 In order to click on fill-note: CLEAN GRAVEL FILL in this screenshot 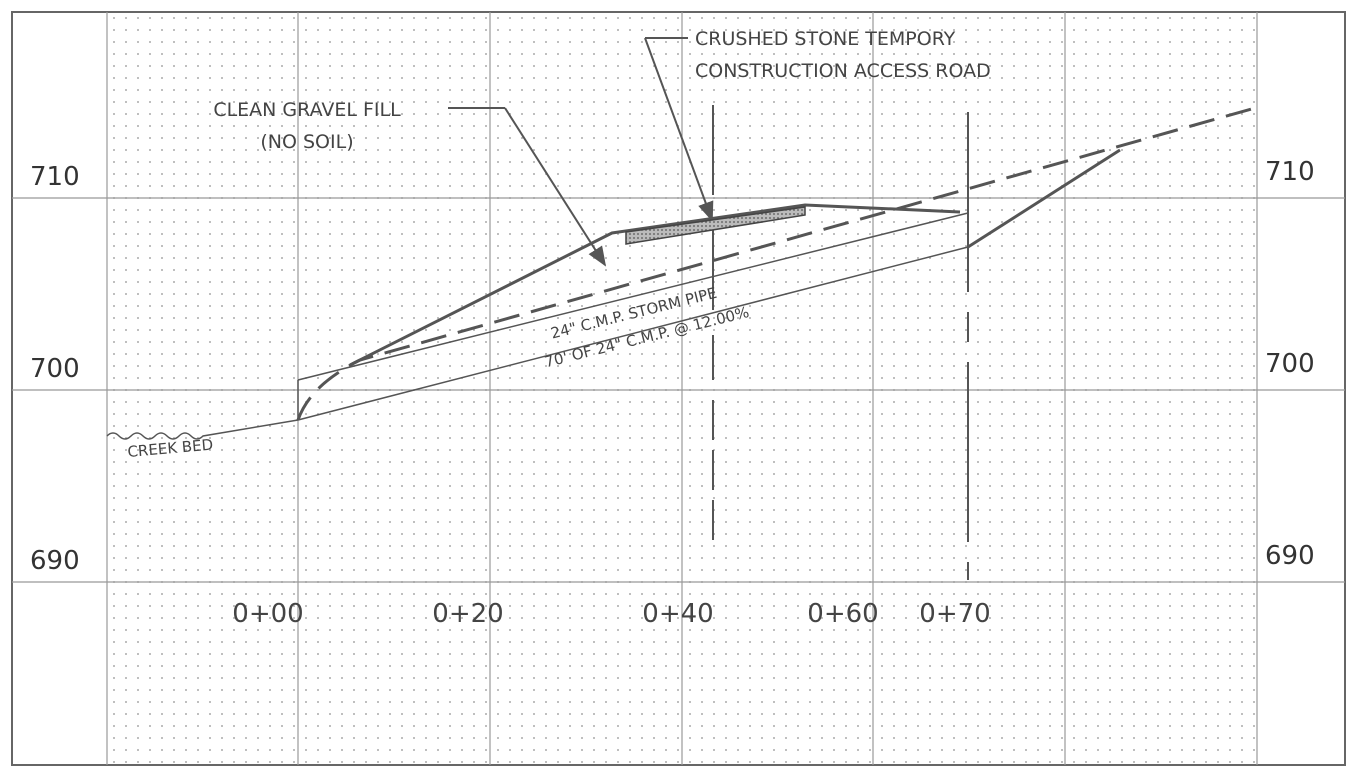, I will do `click(307, 110)`.